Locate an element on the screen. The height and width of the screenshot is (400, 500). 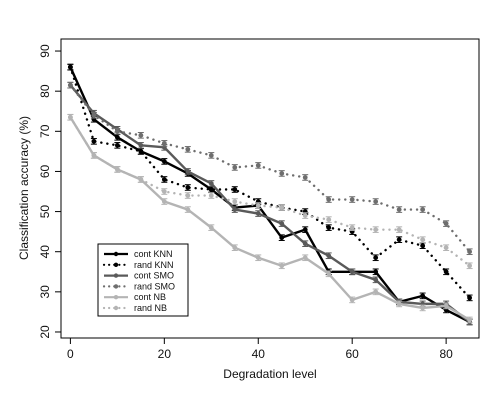
x-tick-label: 0 is located at coordinates (70, 354).